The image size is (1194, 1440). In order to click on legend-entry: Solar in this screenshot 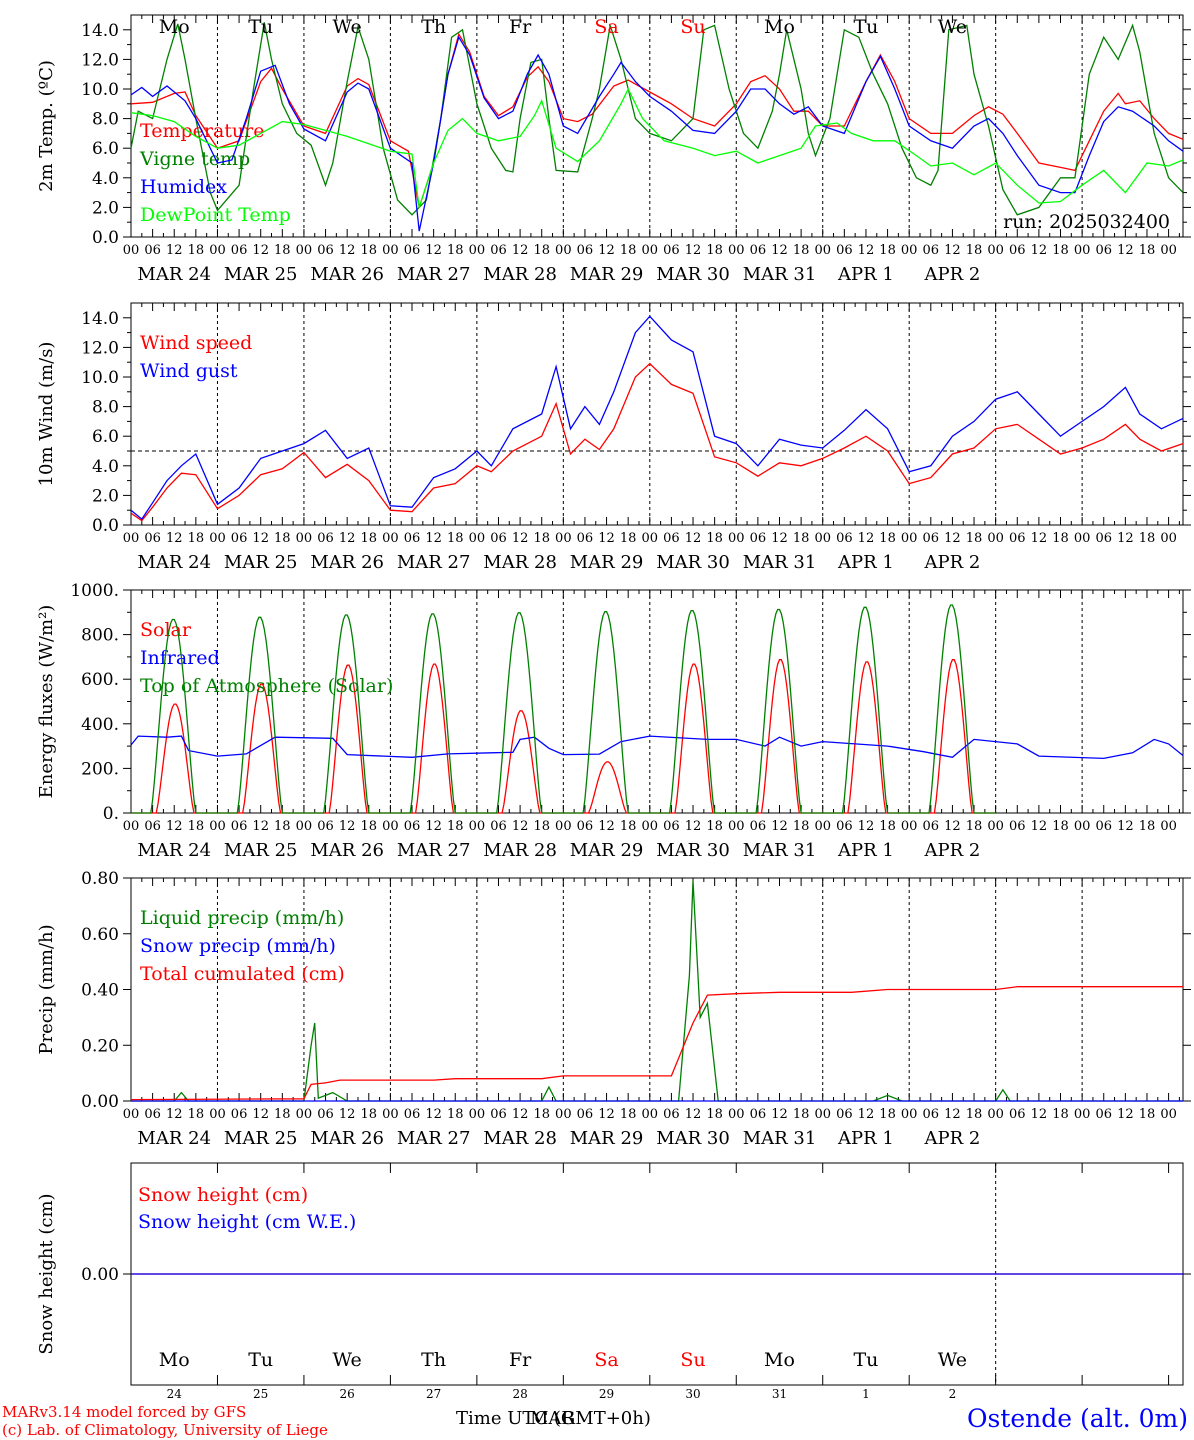, I will do `click(166, 630)`.